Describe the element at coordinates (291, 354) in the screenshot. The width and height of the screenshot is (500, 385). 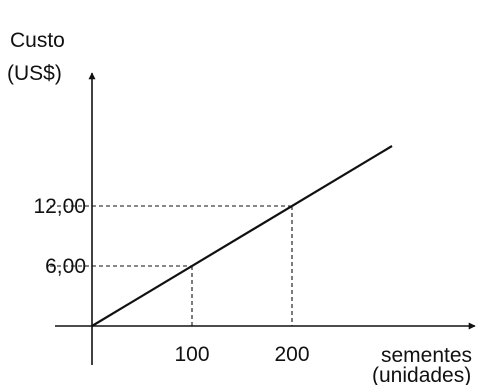
I see `x-tick-label-2: 200` at that location.